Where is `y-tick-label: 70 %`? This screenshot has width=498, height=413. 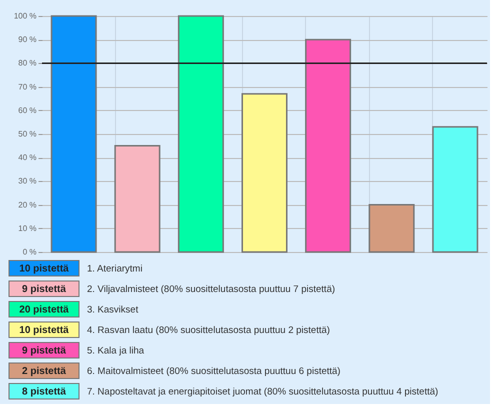
y-tick-label: 70 % is located at coordinates (27, 87).